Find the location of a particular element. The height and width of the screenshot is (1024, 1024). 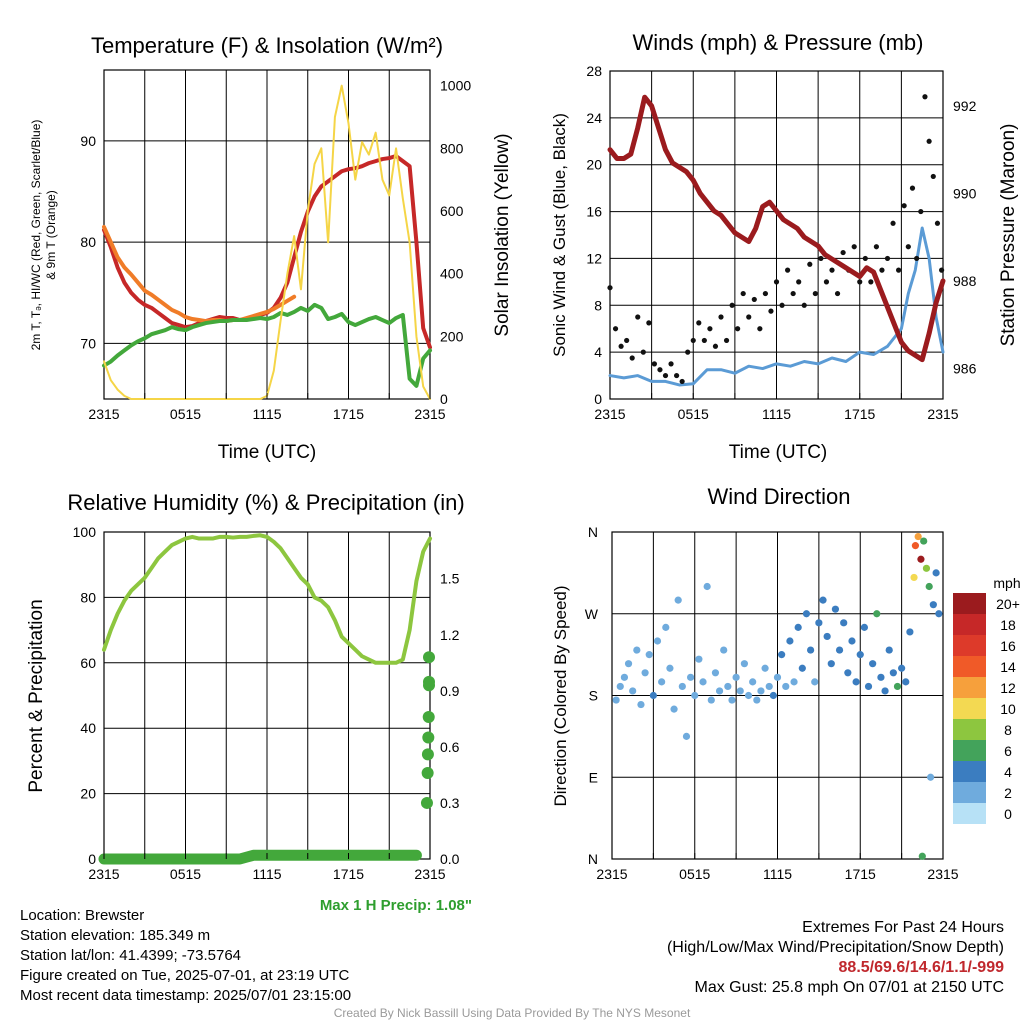

temperature-grid is located at coordinates (267, 234).